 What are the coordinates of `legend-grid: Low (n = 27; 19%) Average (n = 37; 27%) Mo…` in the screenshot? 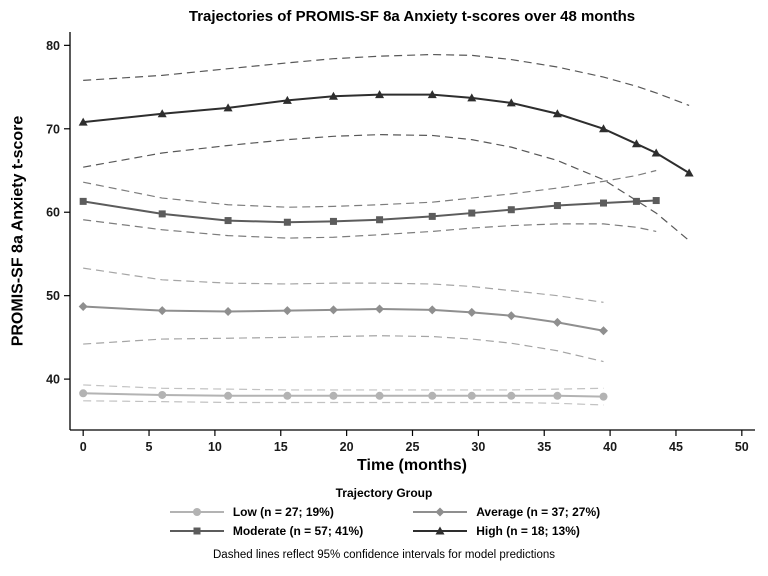 It's located at (384, 521).